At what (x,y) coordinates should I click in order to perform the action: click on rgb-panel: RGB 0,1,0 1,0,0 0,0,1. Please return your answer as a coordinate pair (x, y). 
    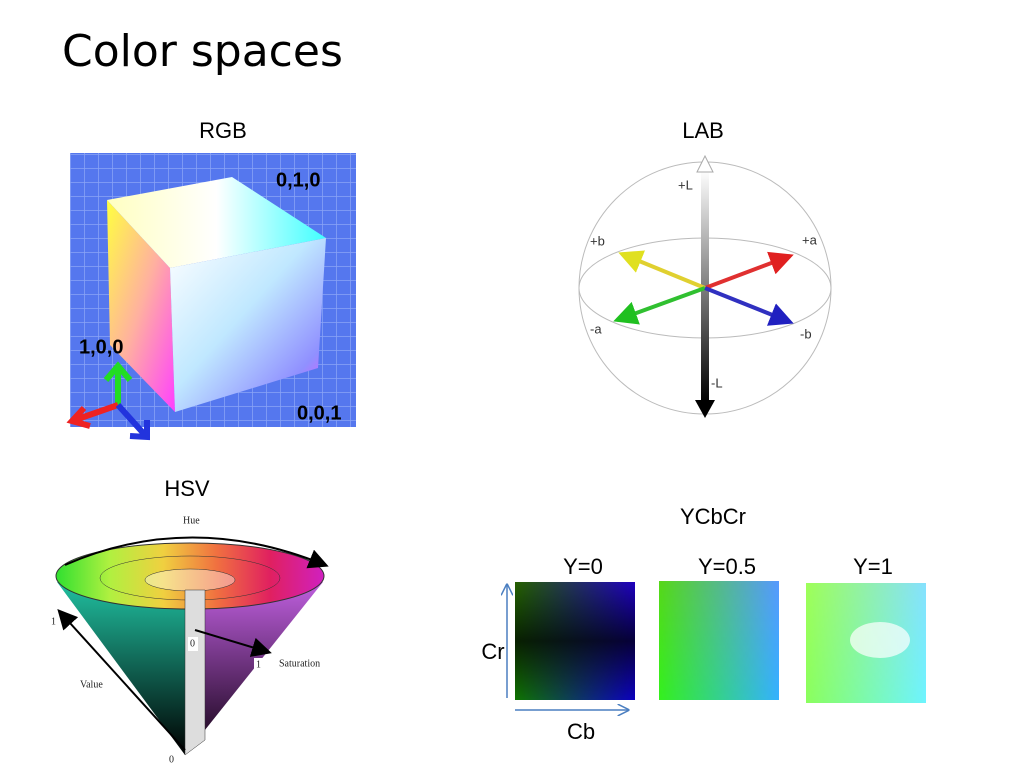
    Looking at the image, I should click on (211, 279).